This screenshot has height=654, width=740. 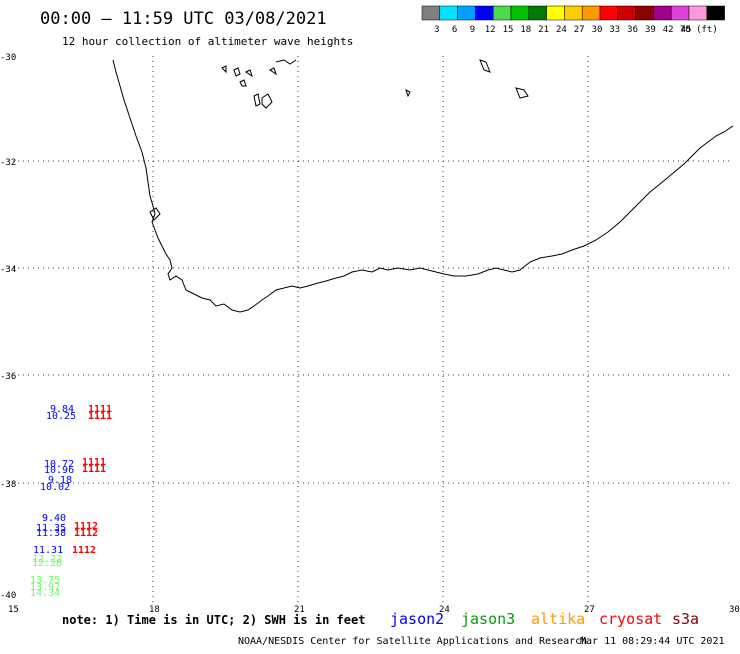 What do you see at coordinates (45, 580) in the screenshot?
I see `observation-label: 13.75` at bounding box center [45, 580].